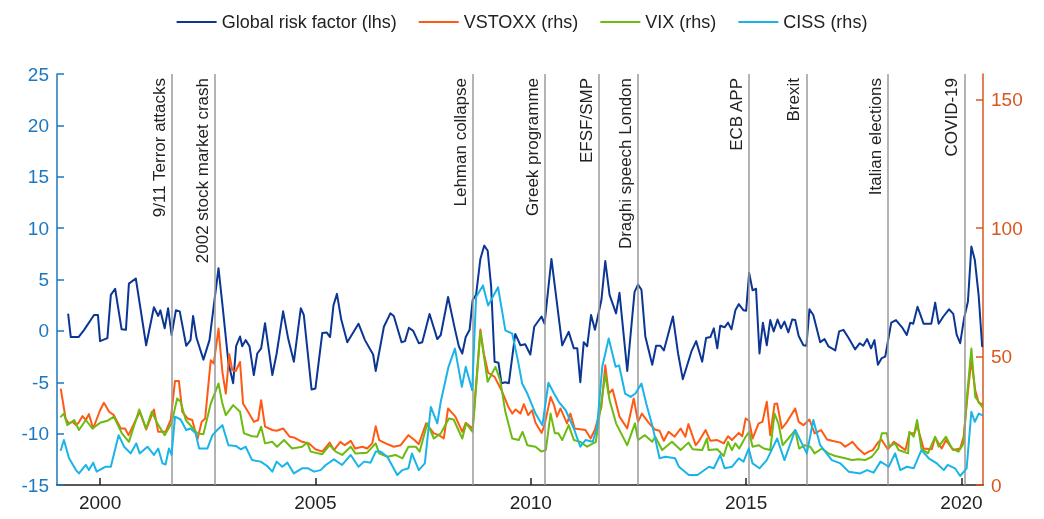 This screenshot has width=1044, height=519. Describe the element at coordinates (35, 434) in the screenshot. I see `y-tick-label: -10` at that location.